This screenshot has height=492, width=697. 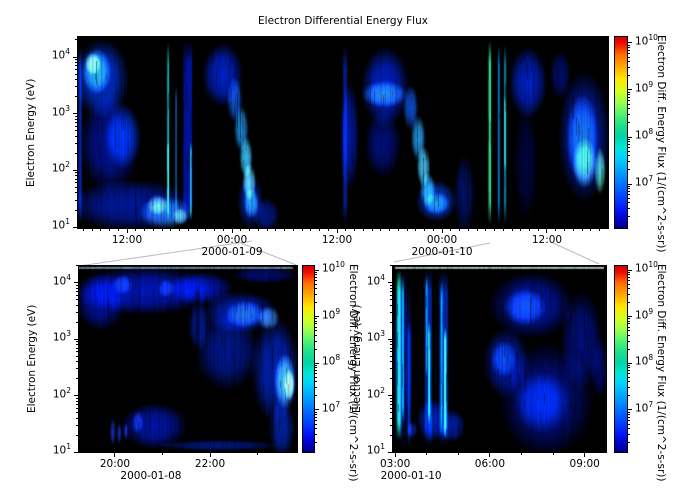 I want to click on x-tick-label: 09:00, so click(x=584, y=464).